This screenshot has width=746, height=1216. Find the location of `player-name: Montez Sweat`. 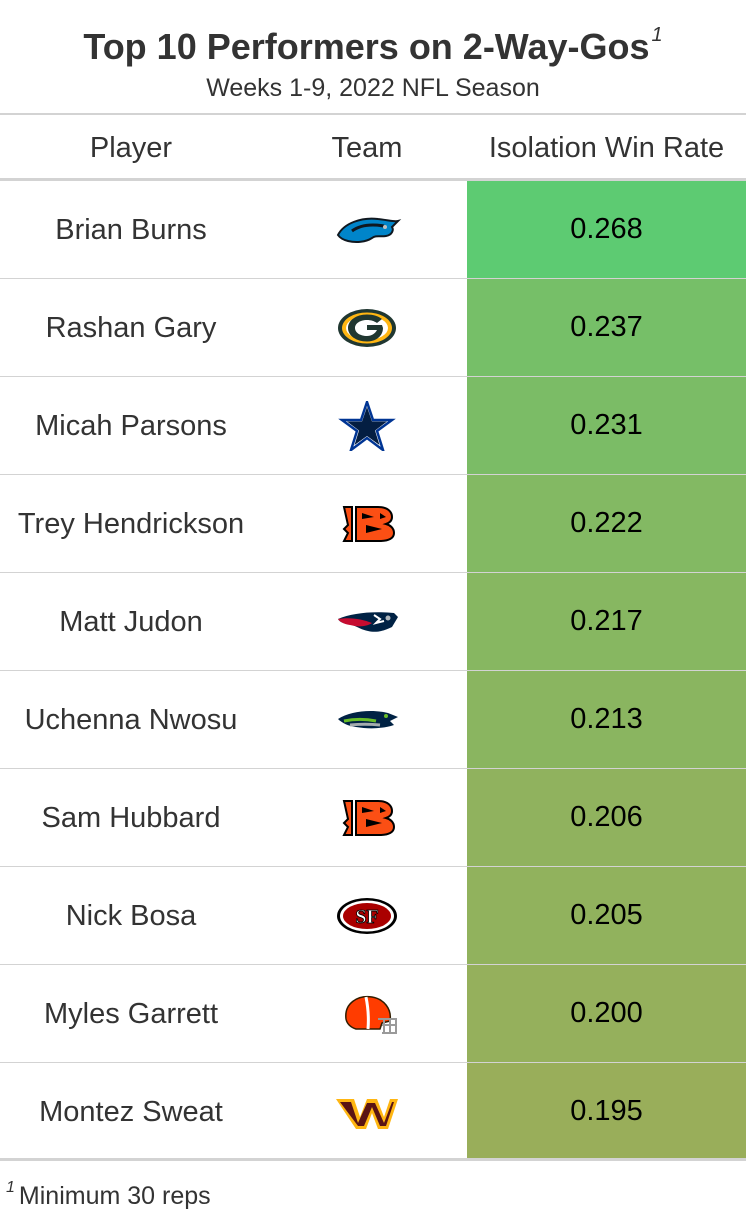

player-name: Montez Sweat is located at coordinates (131, 1112).